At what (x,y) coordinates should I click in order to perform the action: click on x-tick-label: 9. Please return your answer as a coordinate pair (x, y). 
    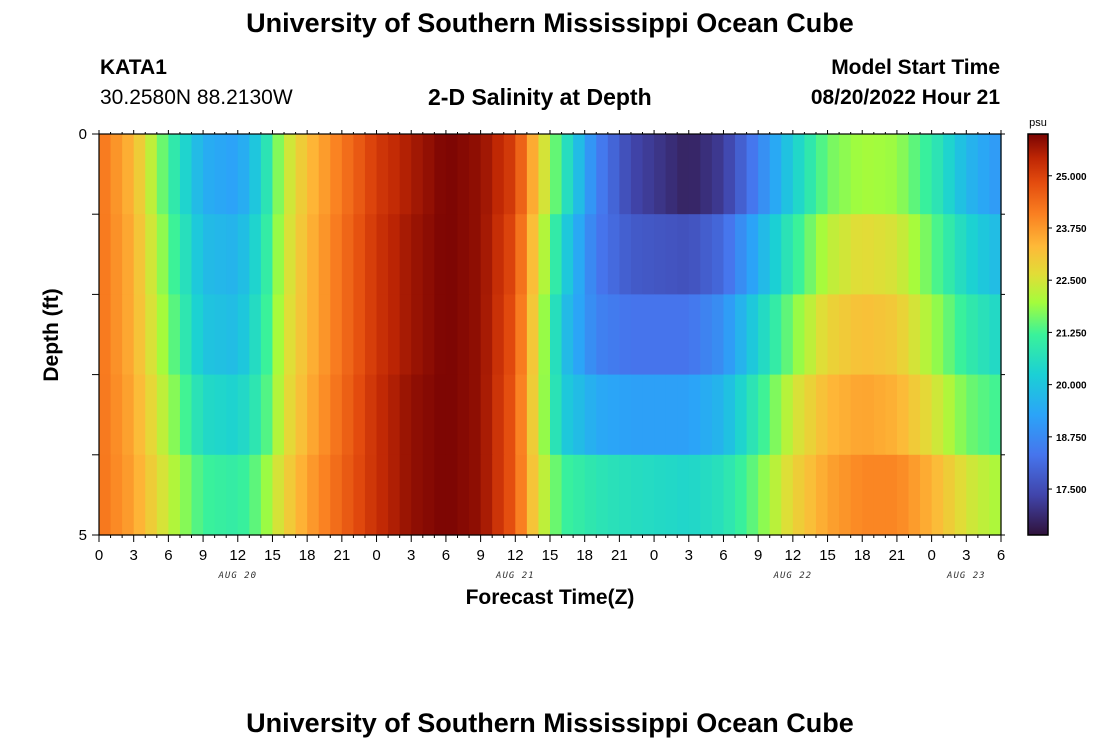
    Looking at the image, I should click on (758, 555).